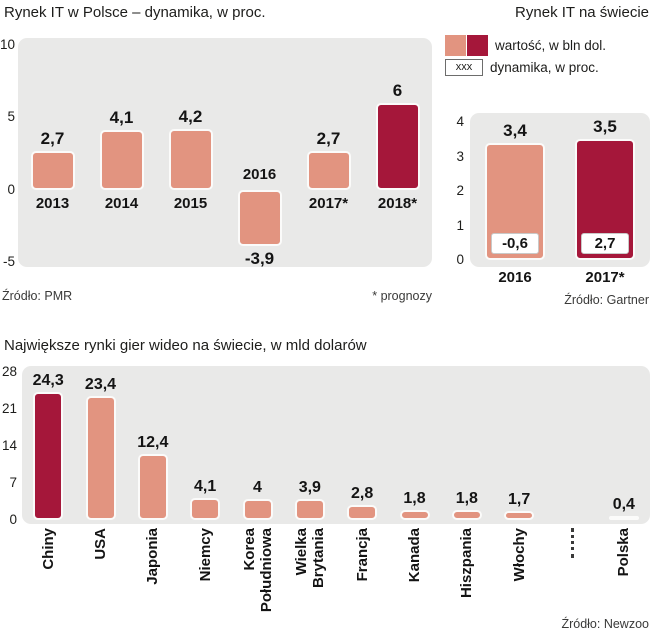  What do you see at coordinates (606, 300) in the screenshot?
I see `source-note: Źródło: Gartner` at bounding box center [606, 300].